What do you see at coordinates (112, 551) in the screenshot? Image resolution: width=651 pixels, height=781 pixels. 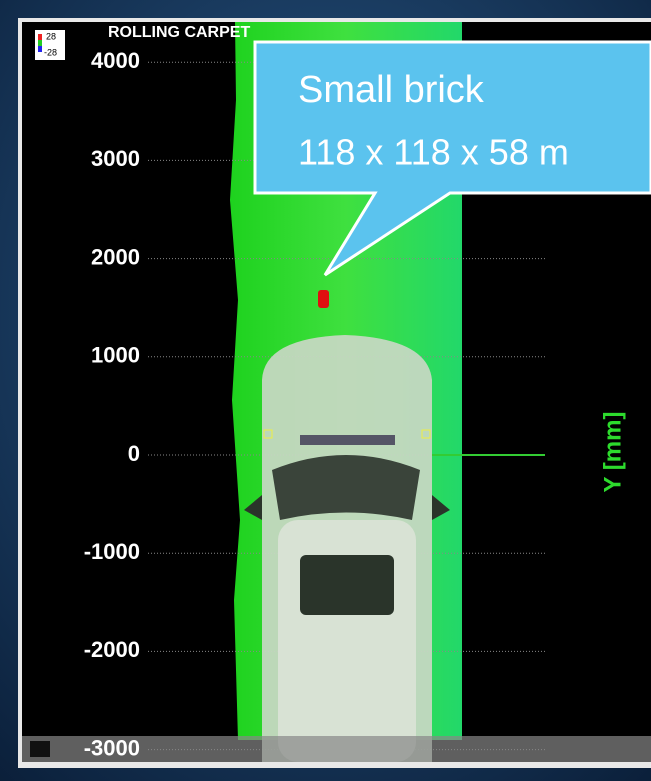 I see `y-tick-label: -1000` at bounding box center [112, 551].